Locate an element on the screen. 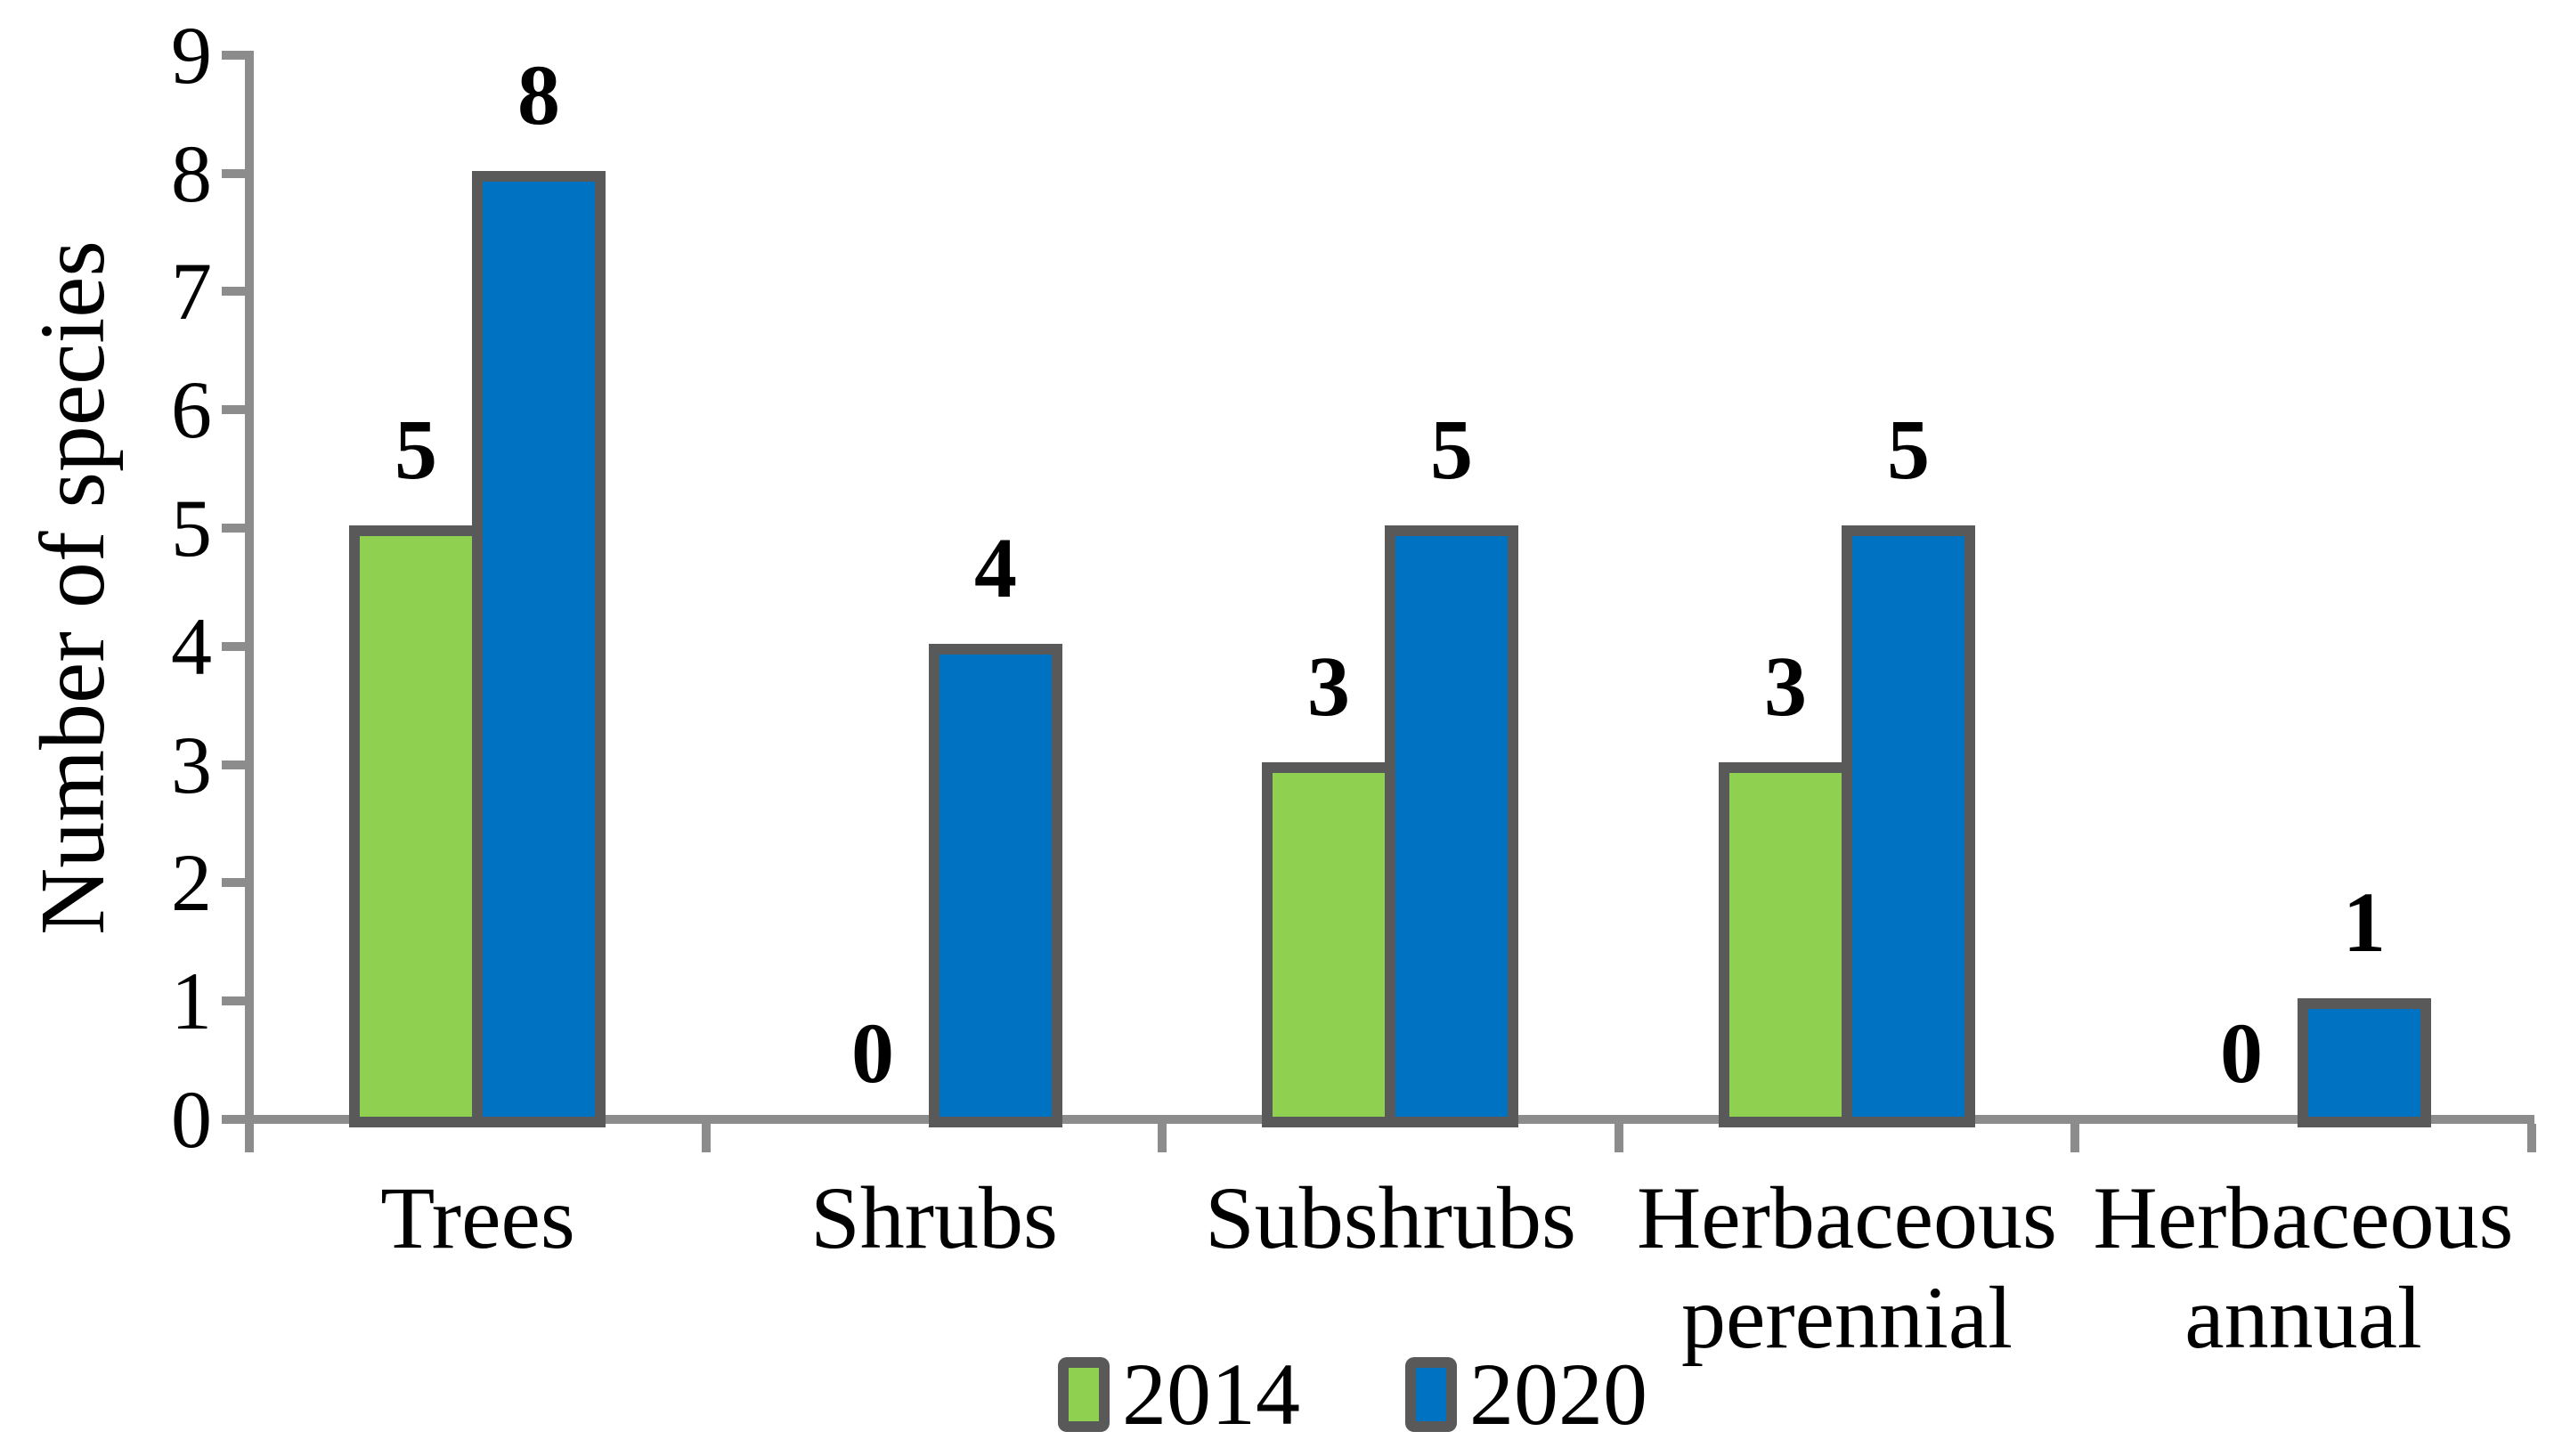  x-category-label-trees: Trees is located at coordinates (478, 1217).